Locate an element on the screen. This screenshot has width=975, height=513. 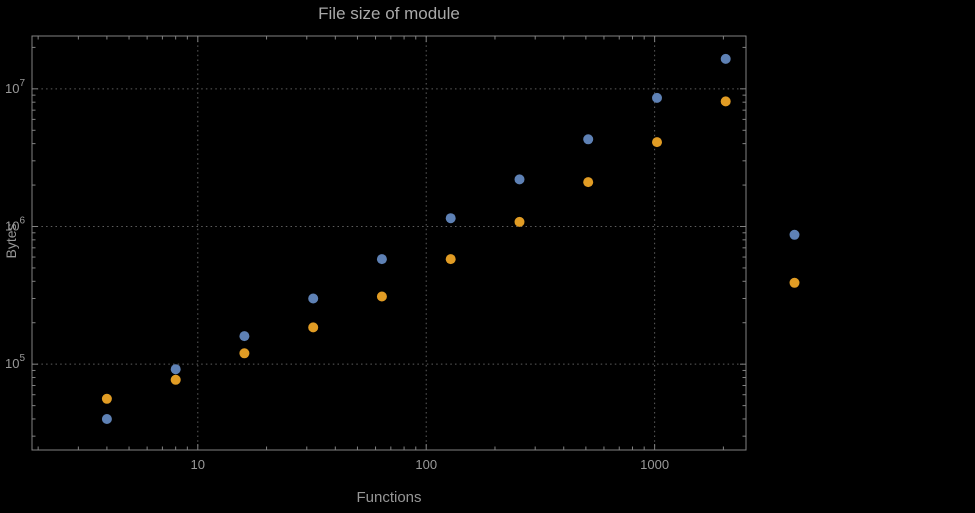
x-tick-label: 10 is located at coordinates (198, 464).